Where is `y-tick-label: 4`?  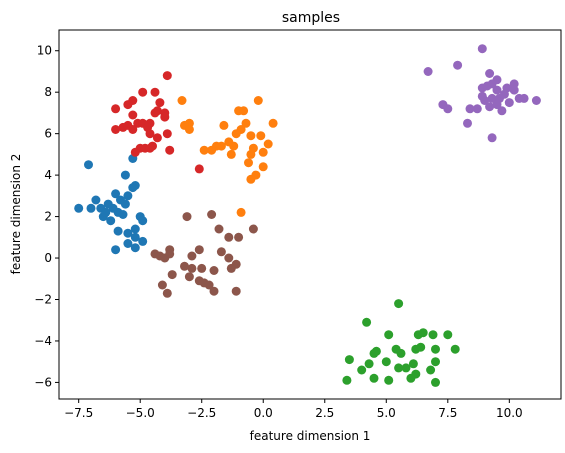 y-tick-label: 4 is located at coordinates (48, 175).